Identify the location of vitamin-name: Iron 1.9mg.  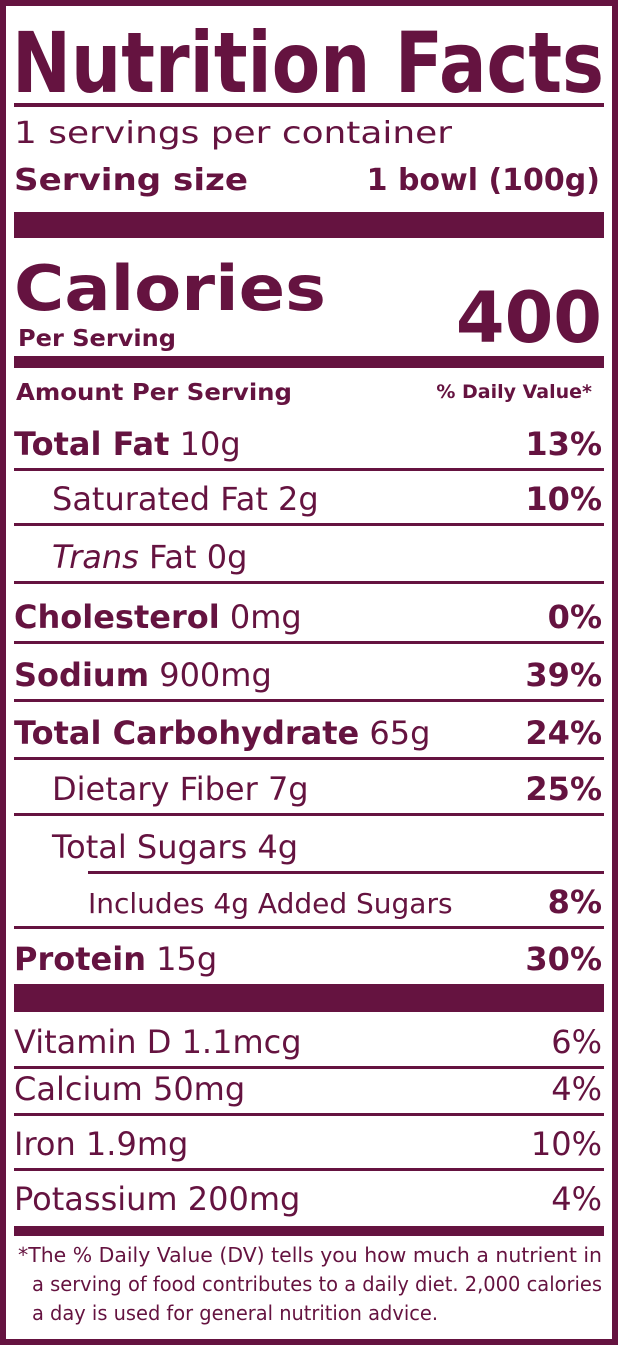
(101, 1144).